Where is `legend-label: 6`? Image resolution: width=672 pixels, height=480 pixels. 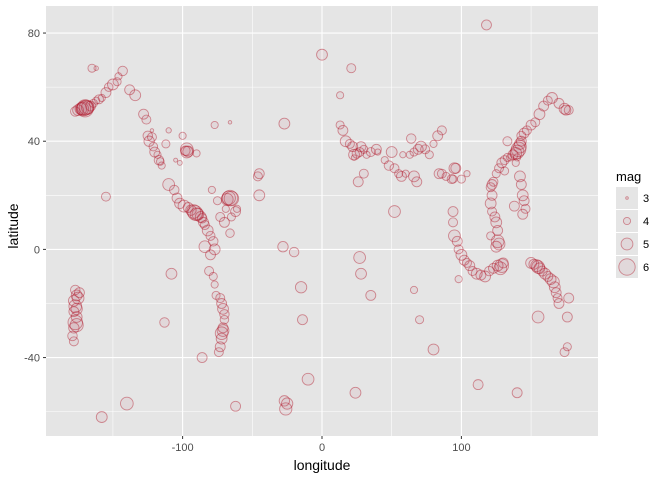
legend-label: 6 is located at coordinates (646, 268).